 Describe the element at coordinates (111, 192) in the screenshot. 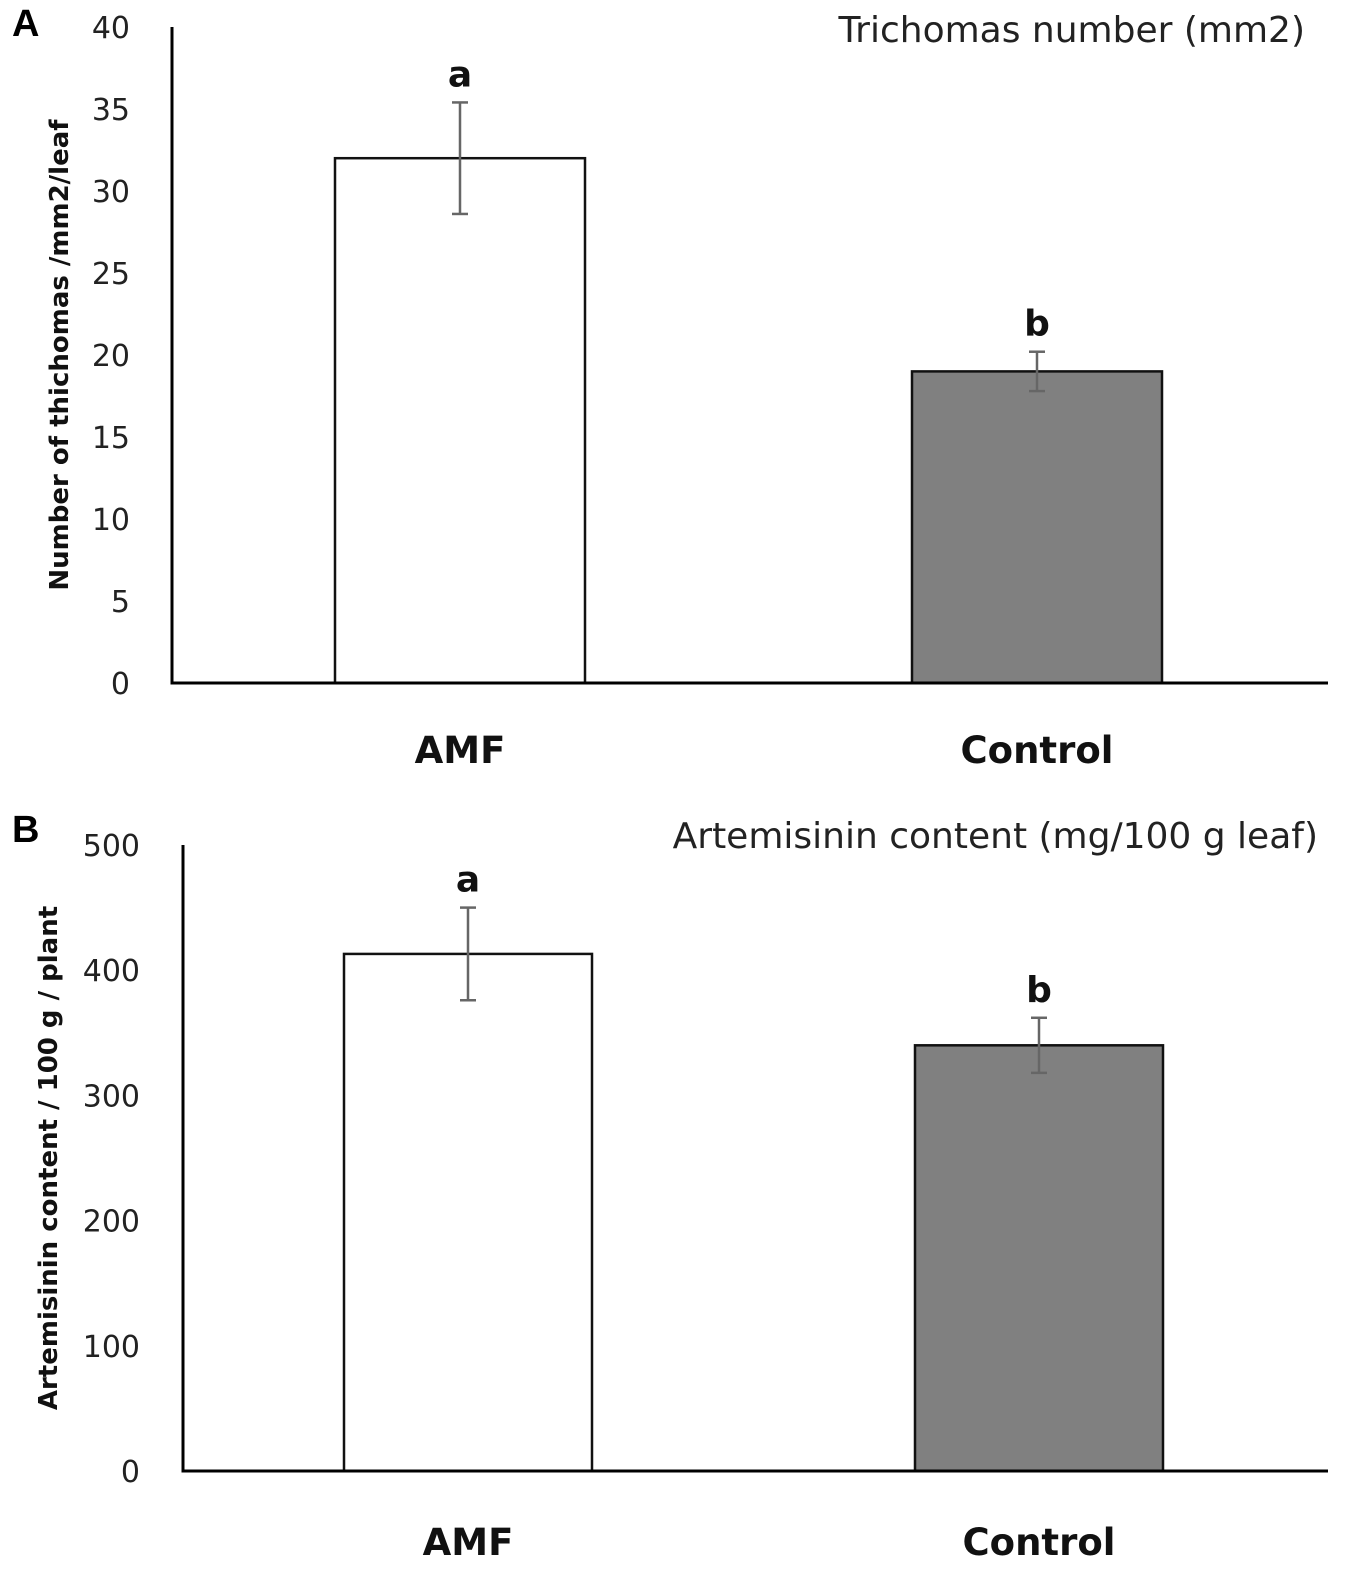

I see `y-tick-label: 30` at that location.